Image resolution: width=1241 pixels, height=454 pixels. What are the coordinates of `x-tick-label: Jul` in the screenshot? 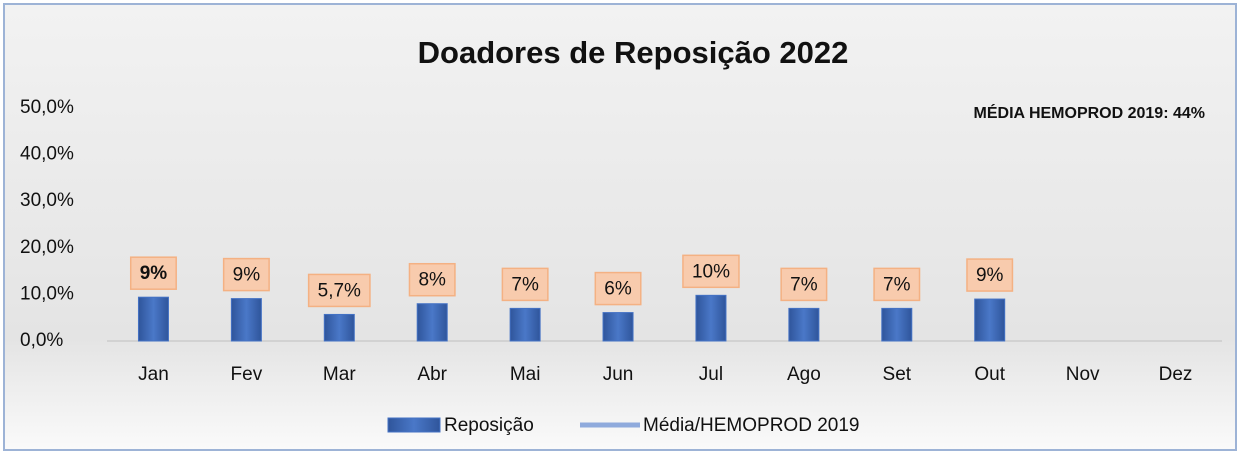 It's located at (711, 374).